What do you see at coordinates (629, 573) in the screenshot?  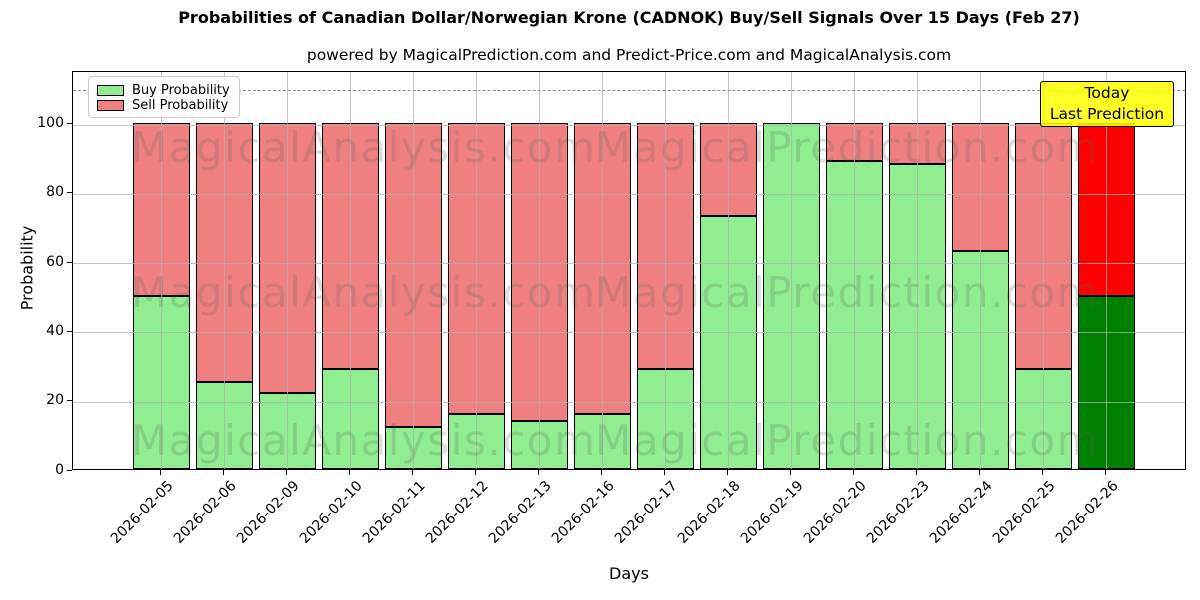 I see `x-axis-label: Days` at bounding box center [629, 573].